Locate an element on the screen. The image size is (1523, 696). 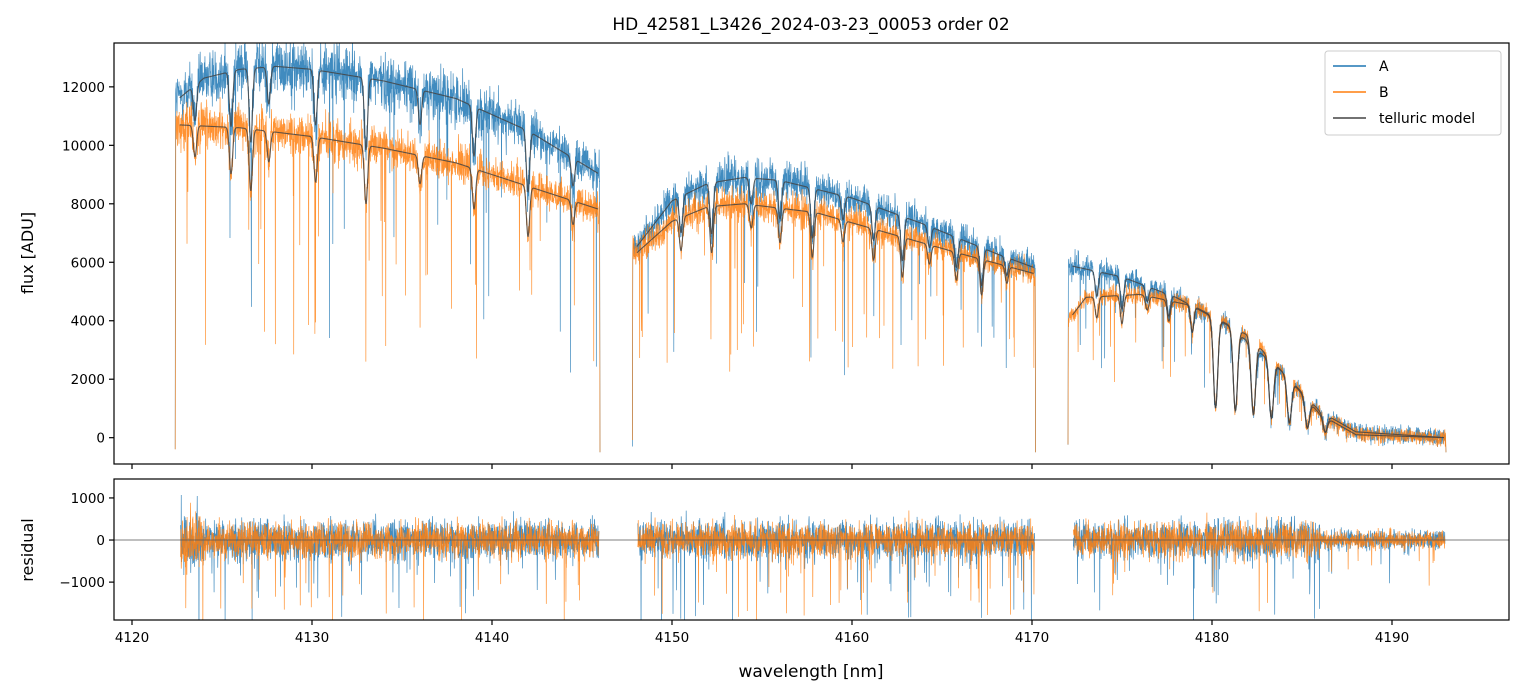
spectrum-y-tick-label: 2000 is located at coordinates (88, 380).